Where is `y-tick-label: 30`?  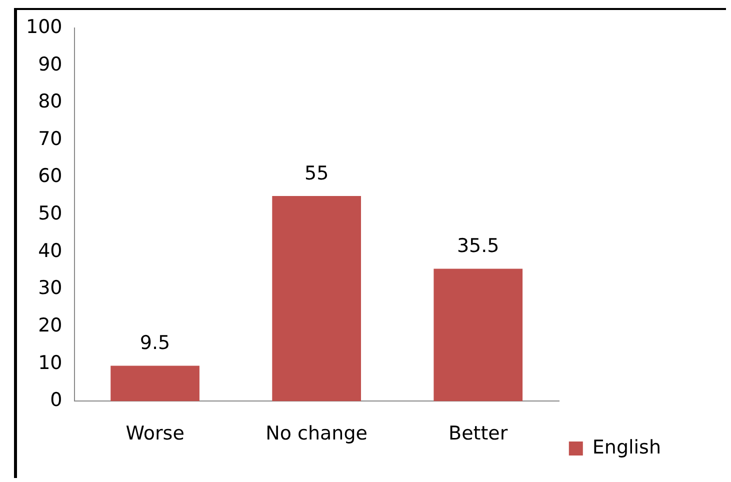 y-tick-label: 30 is located at coordinates (50, 288).